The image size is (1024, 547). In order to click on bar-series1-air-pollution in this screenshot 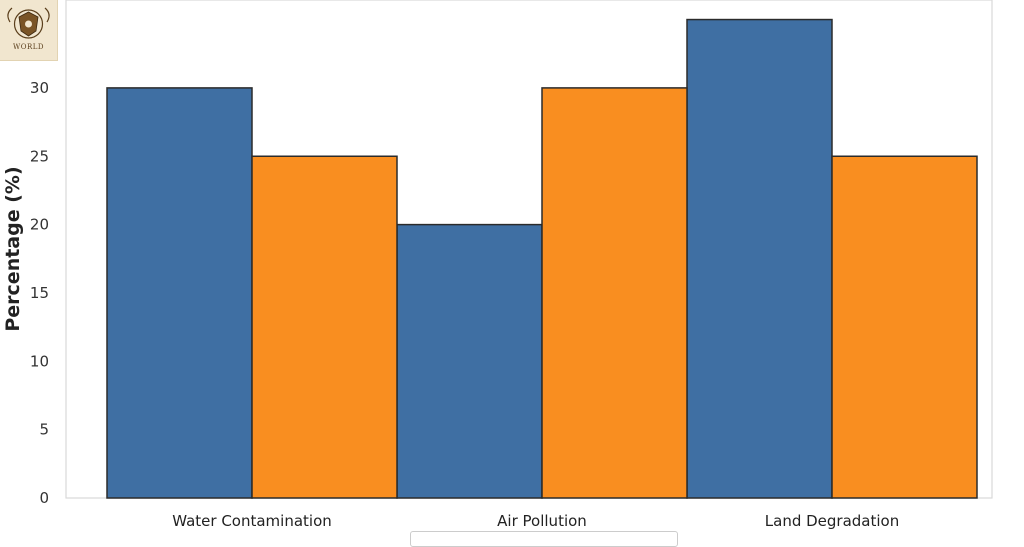, I will do `click(469, 361)`.